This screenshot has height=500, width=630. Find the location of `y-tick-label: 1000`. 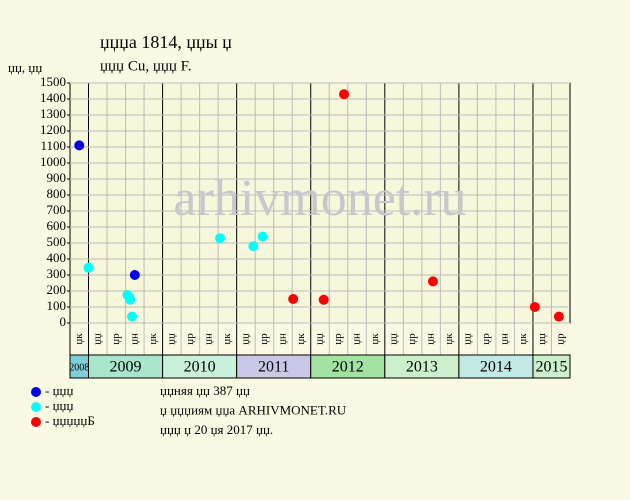

y-tick-label: 1000 is located at coordinates (53, 161).